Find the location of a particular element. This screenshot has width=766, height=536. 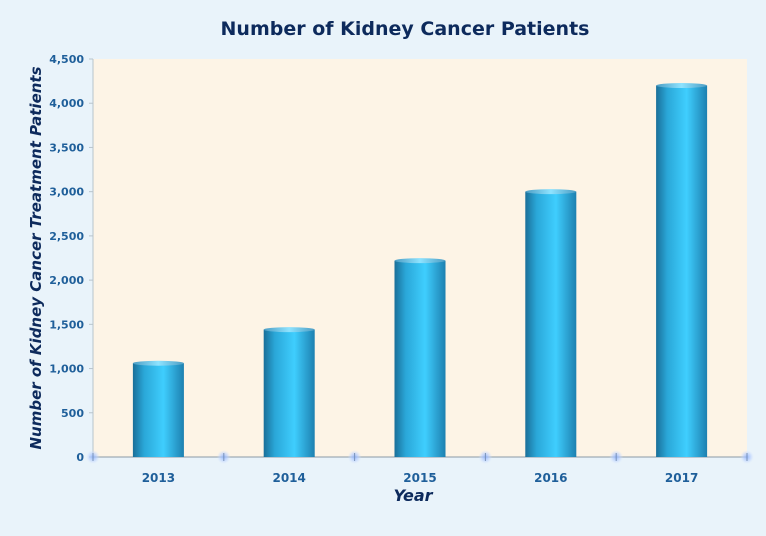

chart-title: Number of Kidney Cancer Patients is located at coordinates (405, 29).